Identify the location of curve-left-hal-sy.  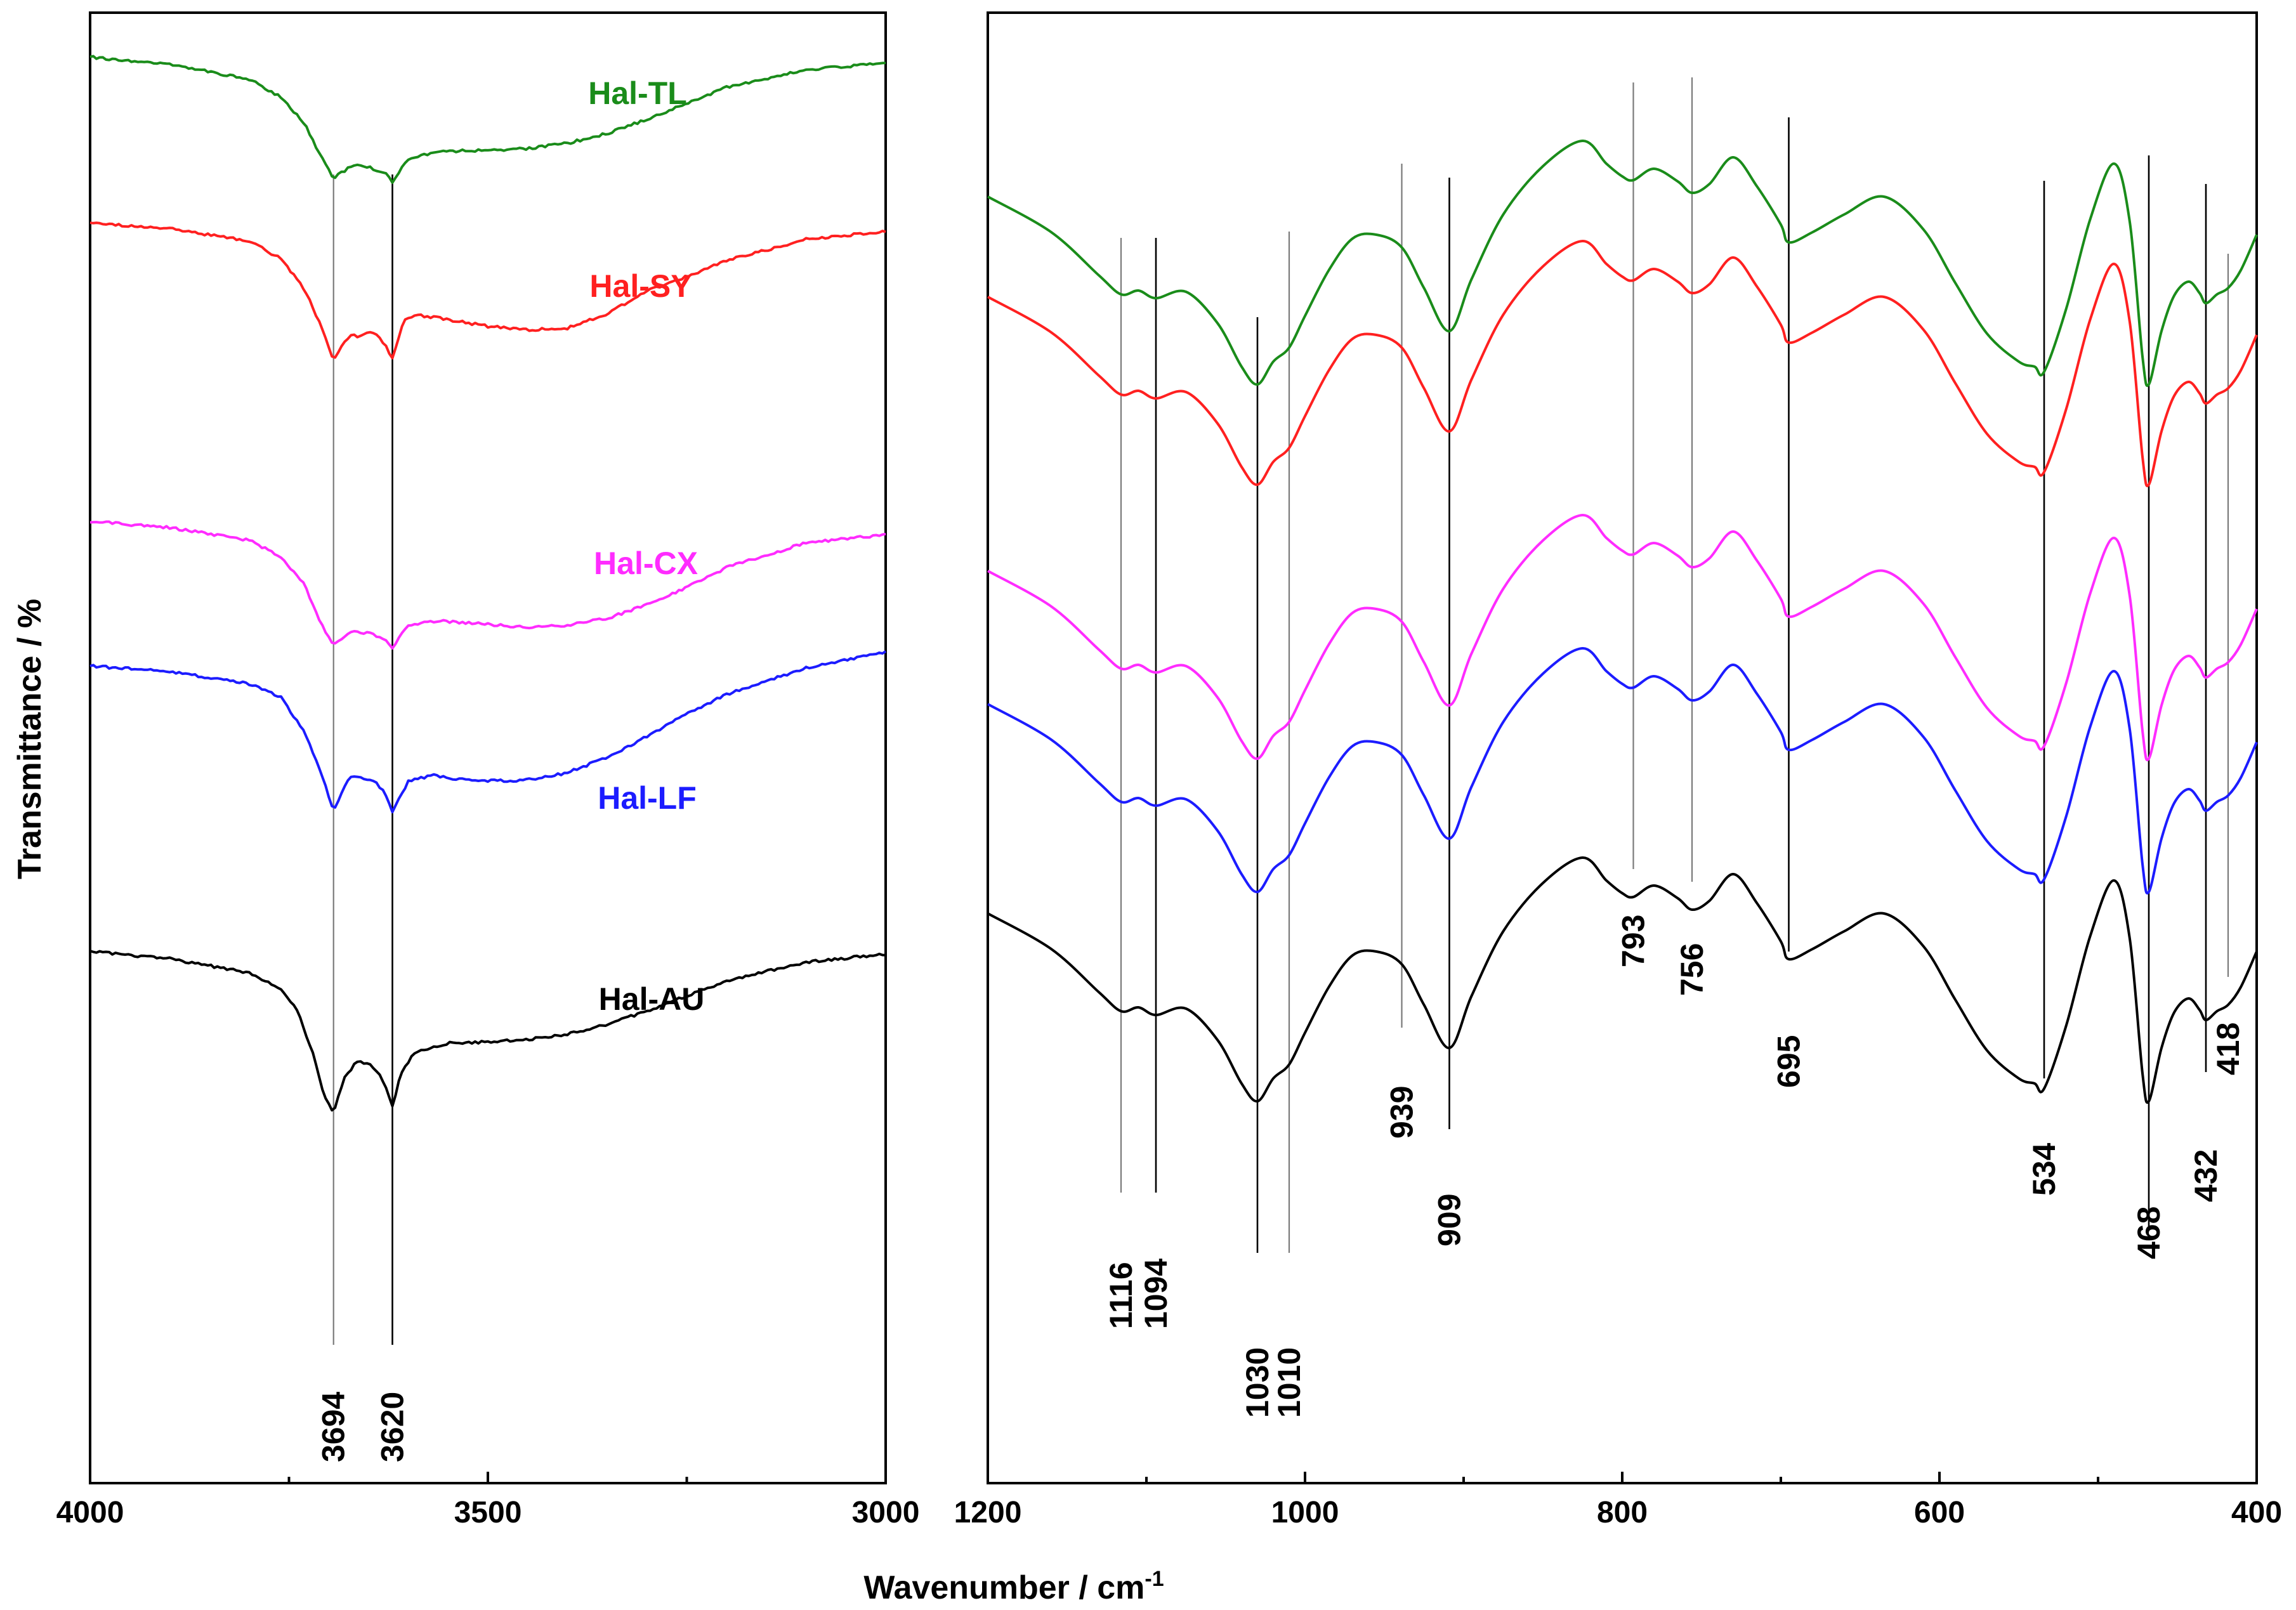
(487, 291).